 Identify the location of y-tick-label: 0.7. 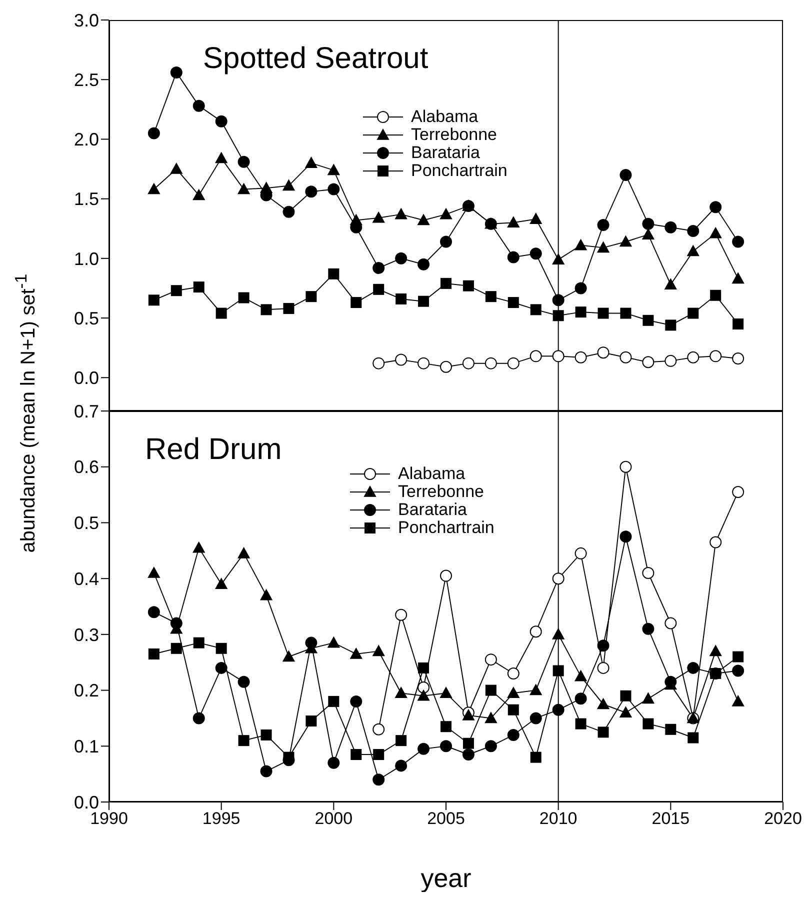
(86, 411).